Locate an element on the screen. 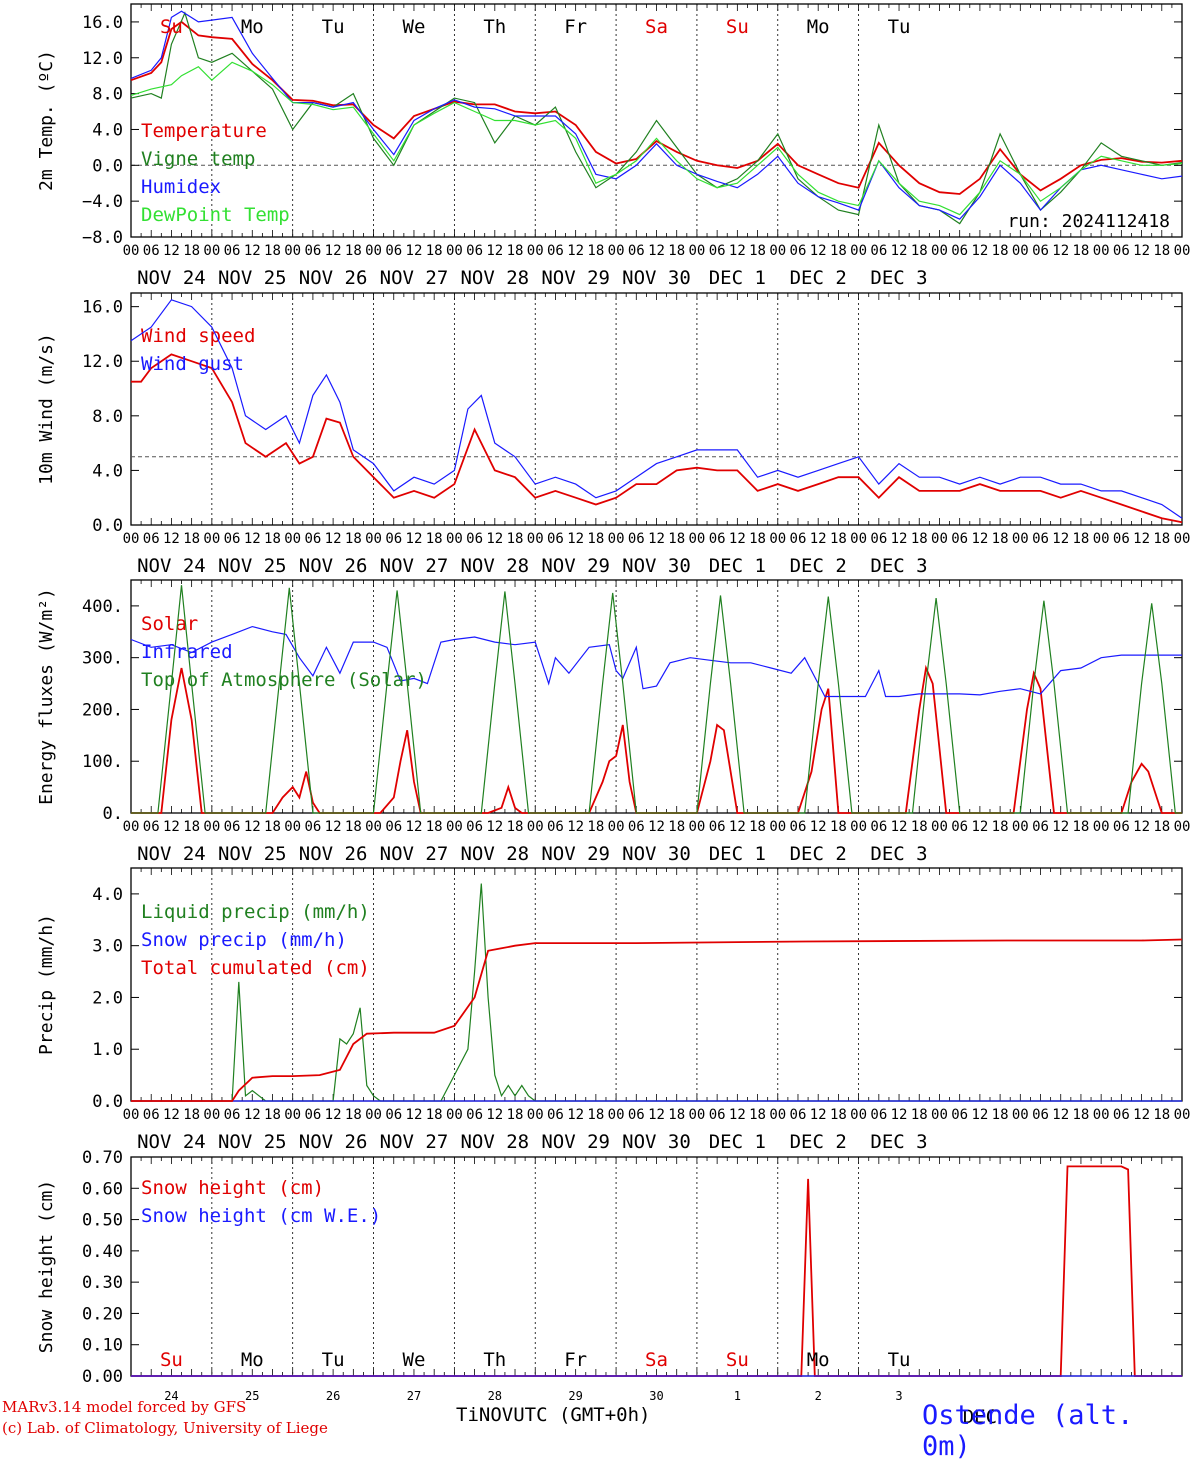 The image size is (1194, 1462). y-axis-label: Precip (mm/h) is located at coordinates (46, 984).